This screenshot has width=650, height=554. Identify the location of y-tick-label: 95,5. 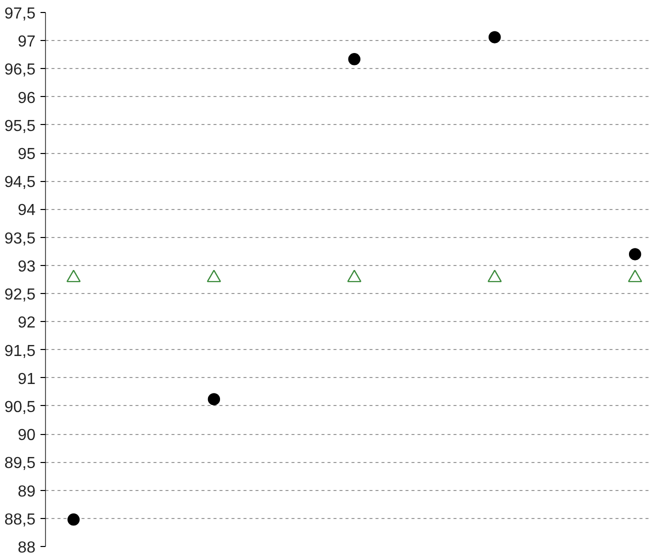
(20, 126).